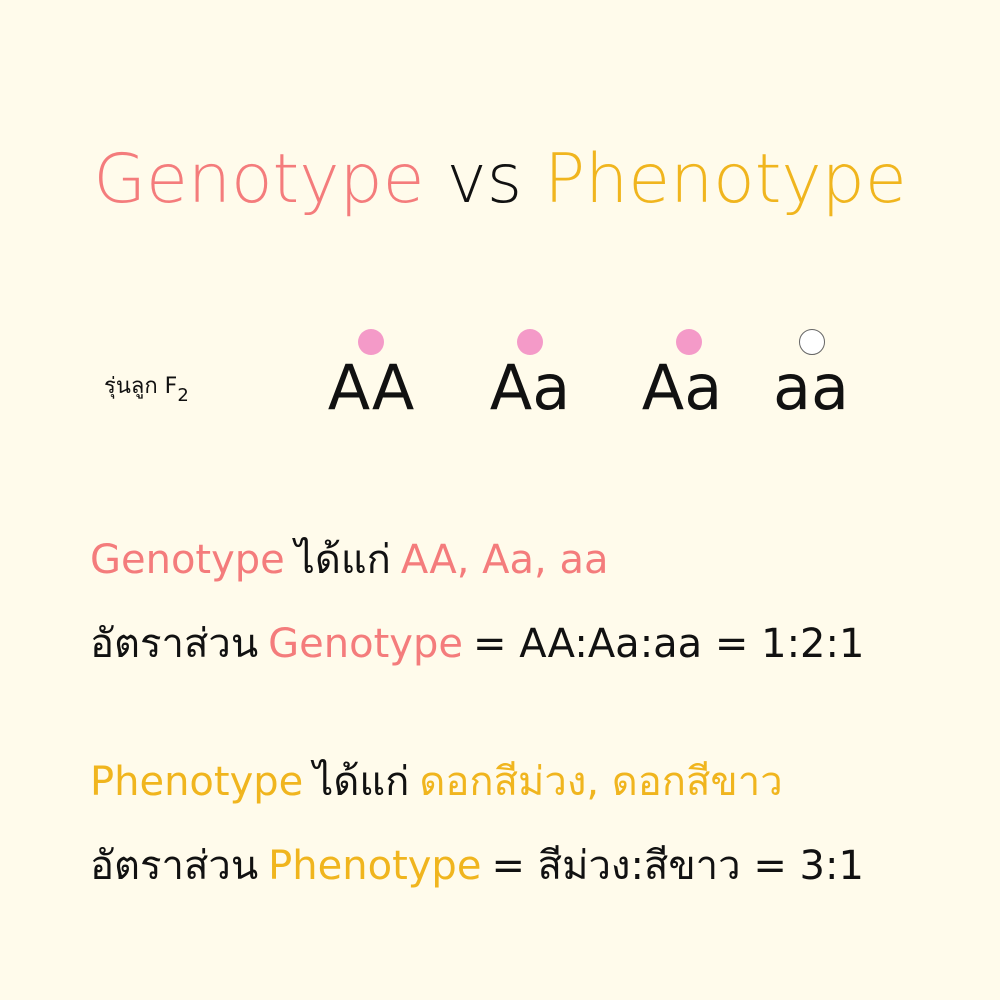 The width and height of the screenshot is (1000, 1000). I want to click on white-flower-dot, so click(812, 342).